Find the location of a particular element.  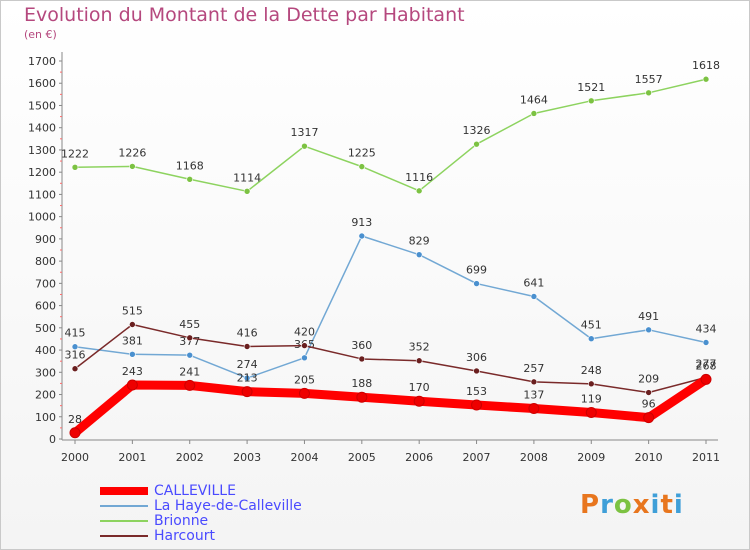

data-label: 1114 is located at coordinates (247, 177).